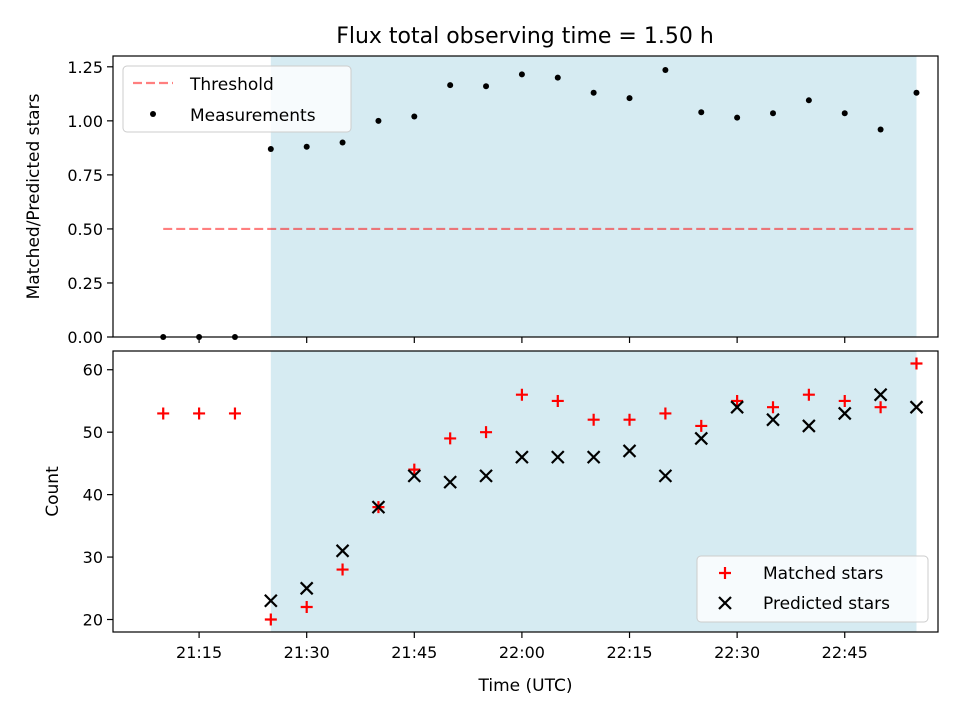  Describe the element at coordinates (93, 620) in the screenshot. I see `y-tick-label: 20` at that location.